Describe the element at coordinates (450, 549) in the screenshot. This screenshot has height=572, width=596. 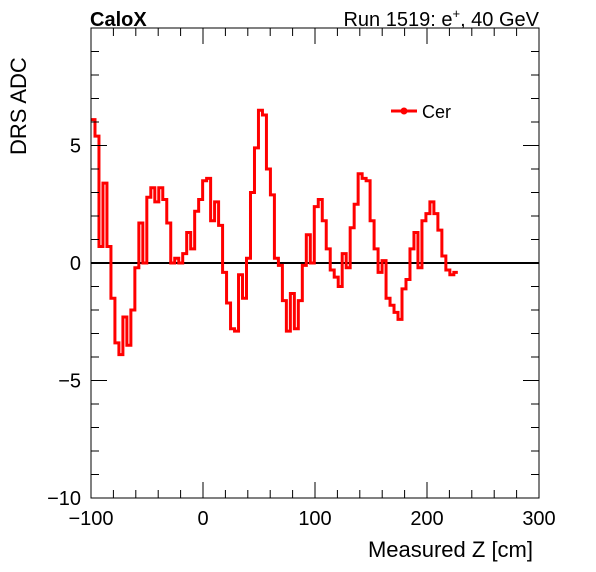
I see `x-axis-title: Measured Z [cm]` at that location.